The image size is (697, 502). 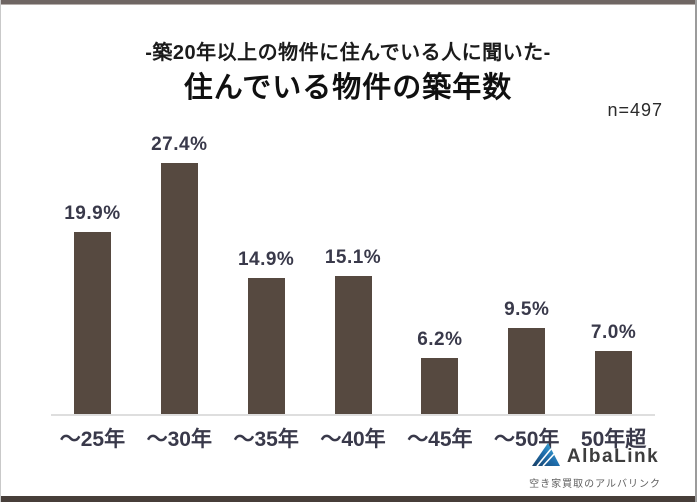 I want to click on bar-column: 19.9%, so click(x=92, y=270).